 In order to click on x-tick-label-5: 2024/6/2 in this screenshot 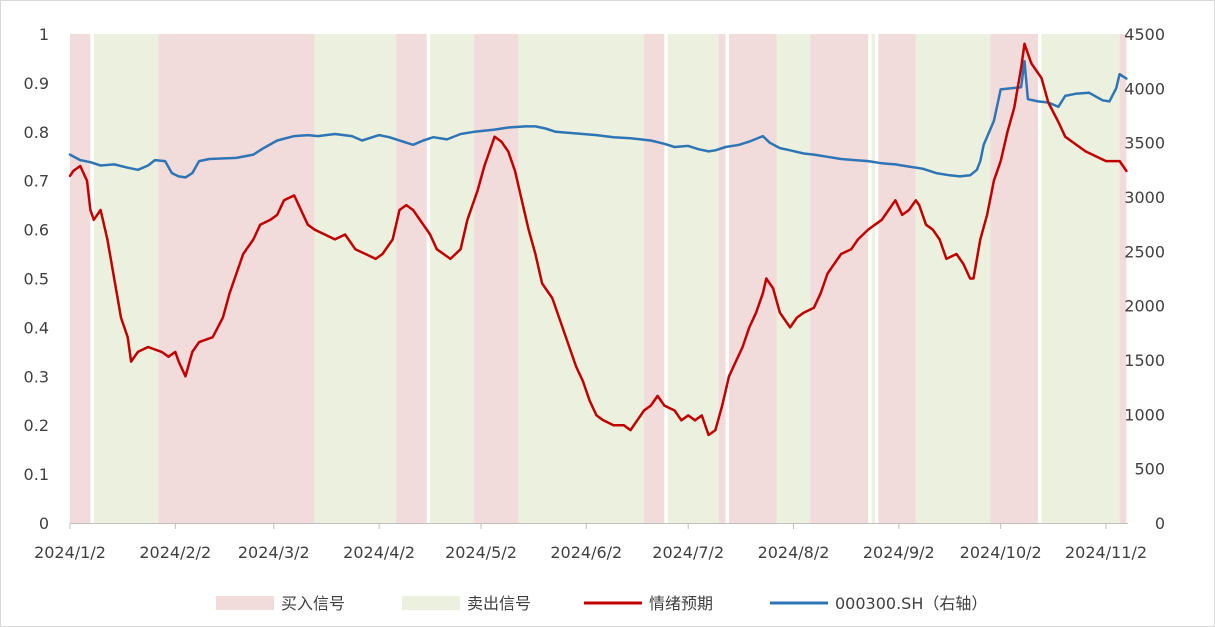, I will do `click(586, 552)`.